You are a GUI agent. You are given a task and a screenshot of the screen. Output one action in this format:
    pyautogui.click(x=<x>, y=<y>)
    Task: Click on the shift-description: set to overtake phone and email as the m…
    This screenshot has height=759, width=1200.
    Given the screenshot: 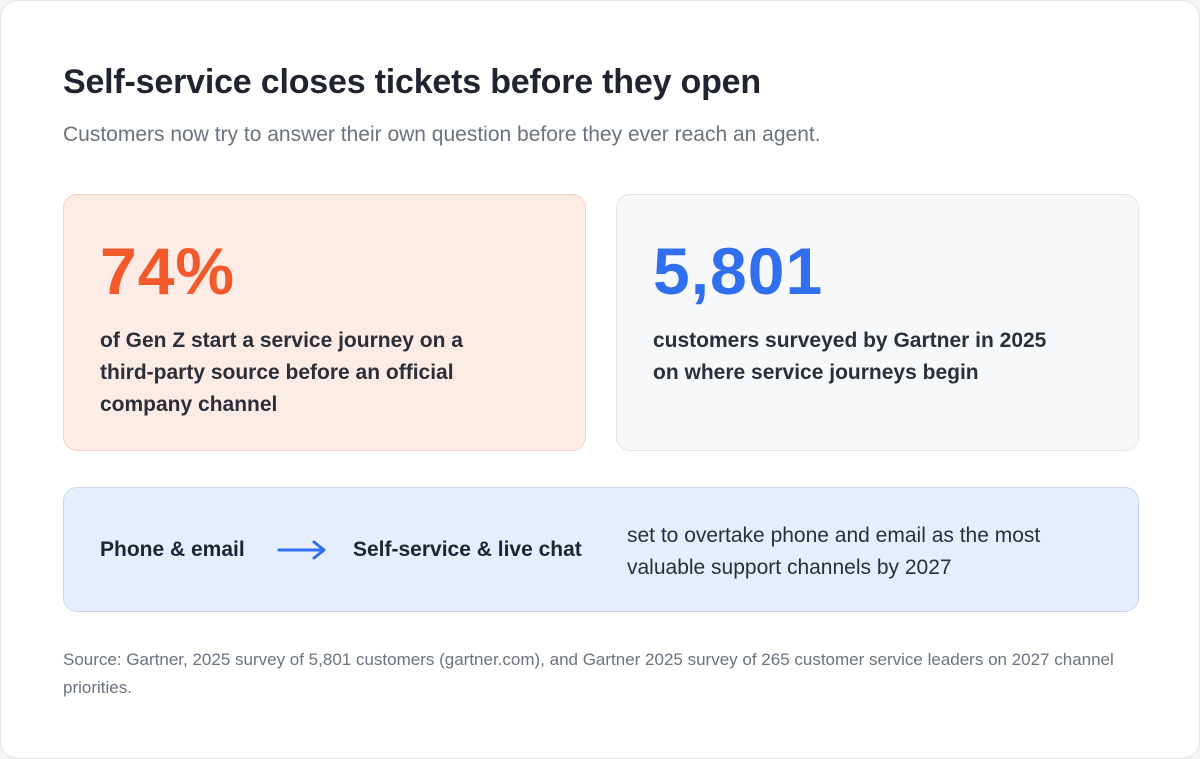 What is the action you would take?
    pyautogui.click(x=834, y=551)
    